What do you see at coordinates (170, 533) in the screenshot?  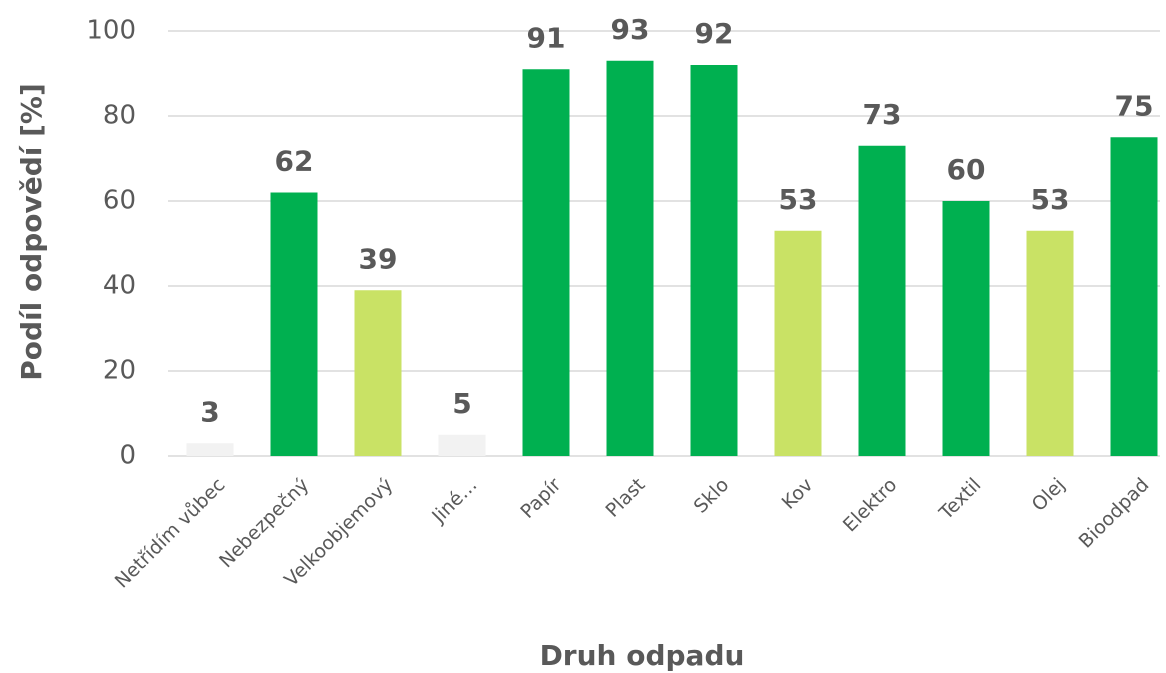 I see `x-tick-label: Netřídím vůbec` at bounding box center [170, 533].